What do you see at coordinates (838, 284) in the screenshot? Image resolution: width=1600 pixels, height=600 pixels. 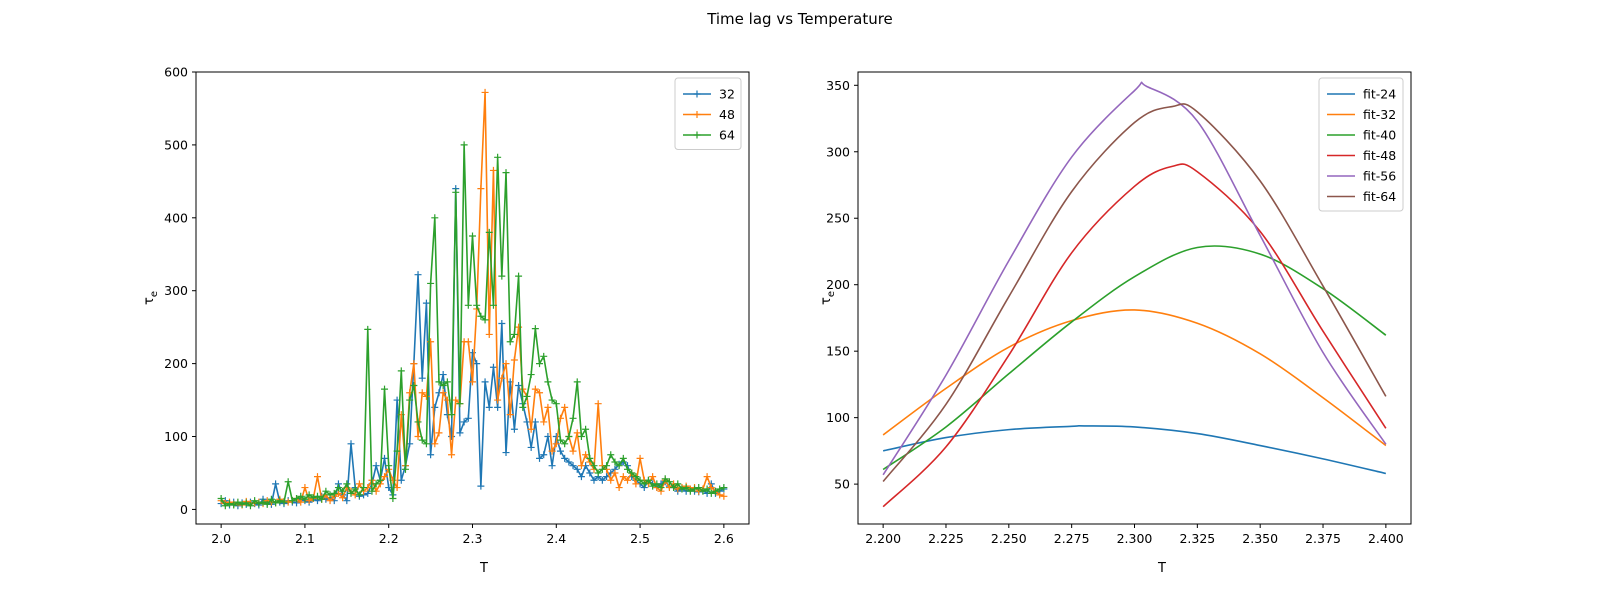 I see `right-y-tick-label: 200` at bounding box center [838, 284].